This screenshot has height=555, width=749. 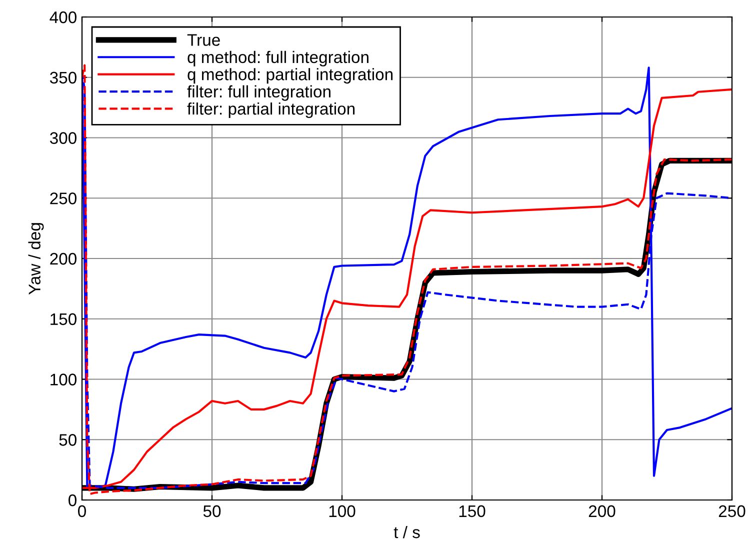 I want to click on x-tick-label: 0, so click(x=82, y=511).